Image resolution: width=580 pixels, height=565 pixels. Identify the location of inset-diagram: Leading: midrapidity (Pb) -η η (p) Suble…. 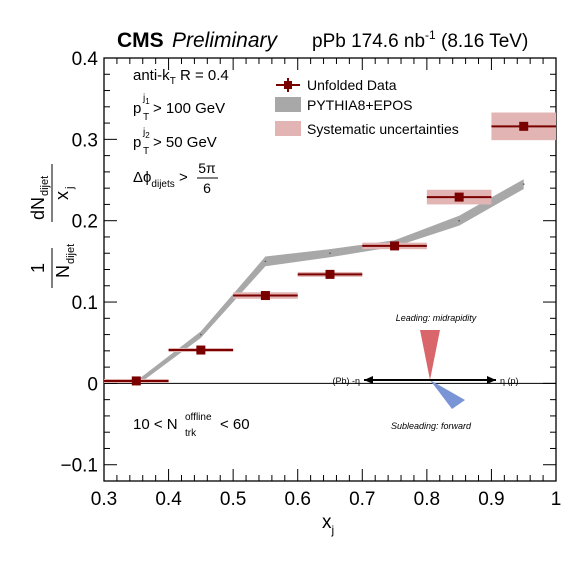
(425, 372).